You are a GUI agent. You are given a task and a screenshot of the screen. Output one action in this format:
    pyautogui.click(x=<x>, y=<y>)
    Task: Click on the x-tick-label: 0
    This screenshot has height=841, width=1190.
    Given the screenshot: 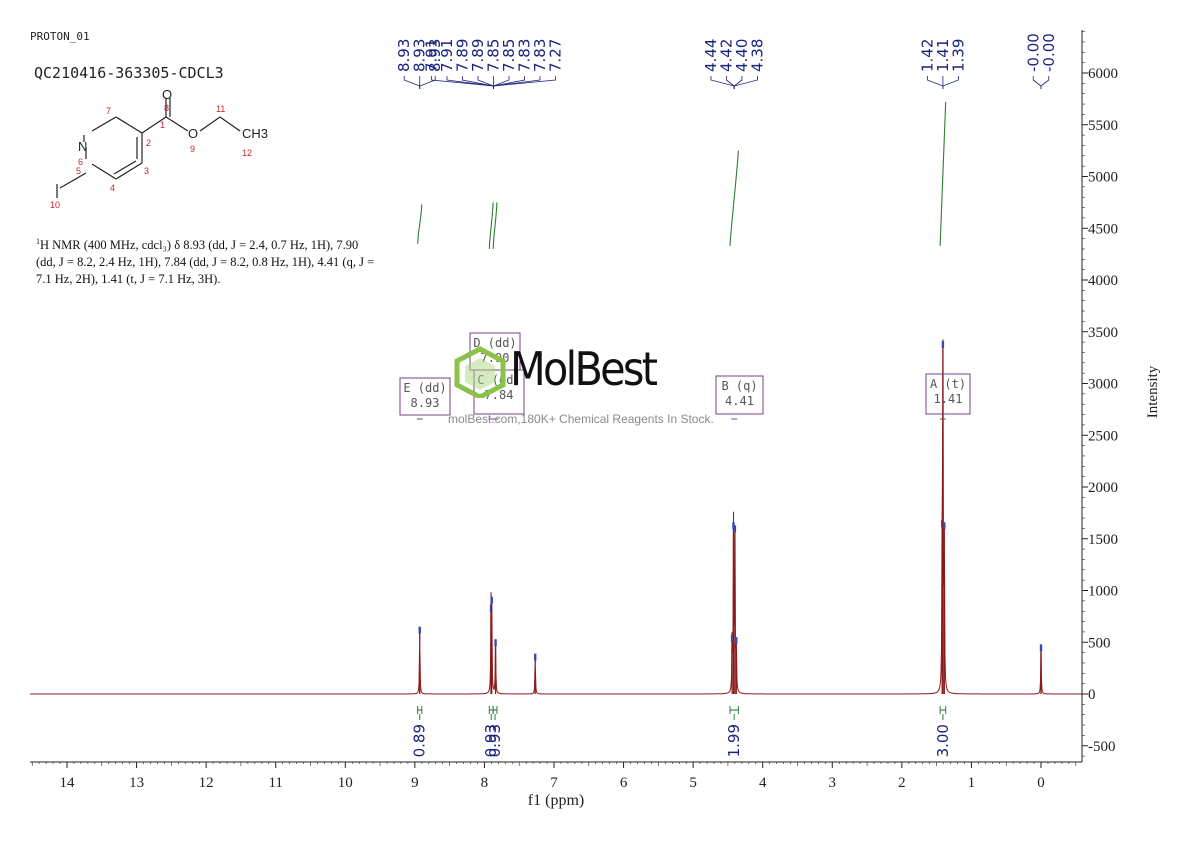 What is the action you would take?
    pyautogui.click(x=1041, y=783)
    